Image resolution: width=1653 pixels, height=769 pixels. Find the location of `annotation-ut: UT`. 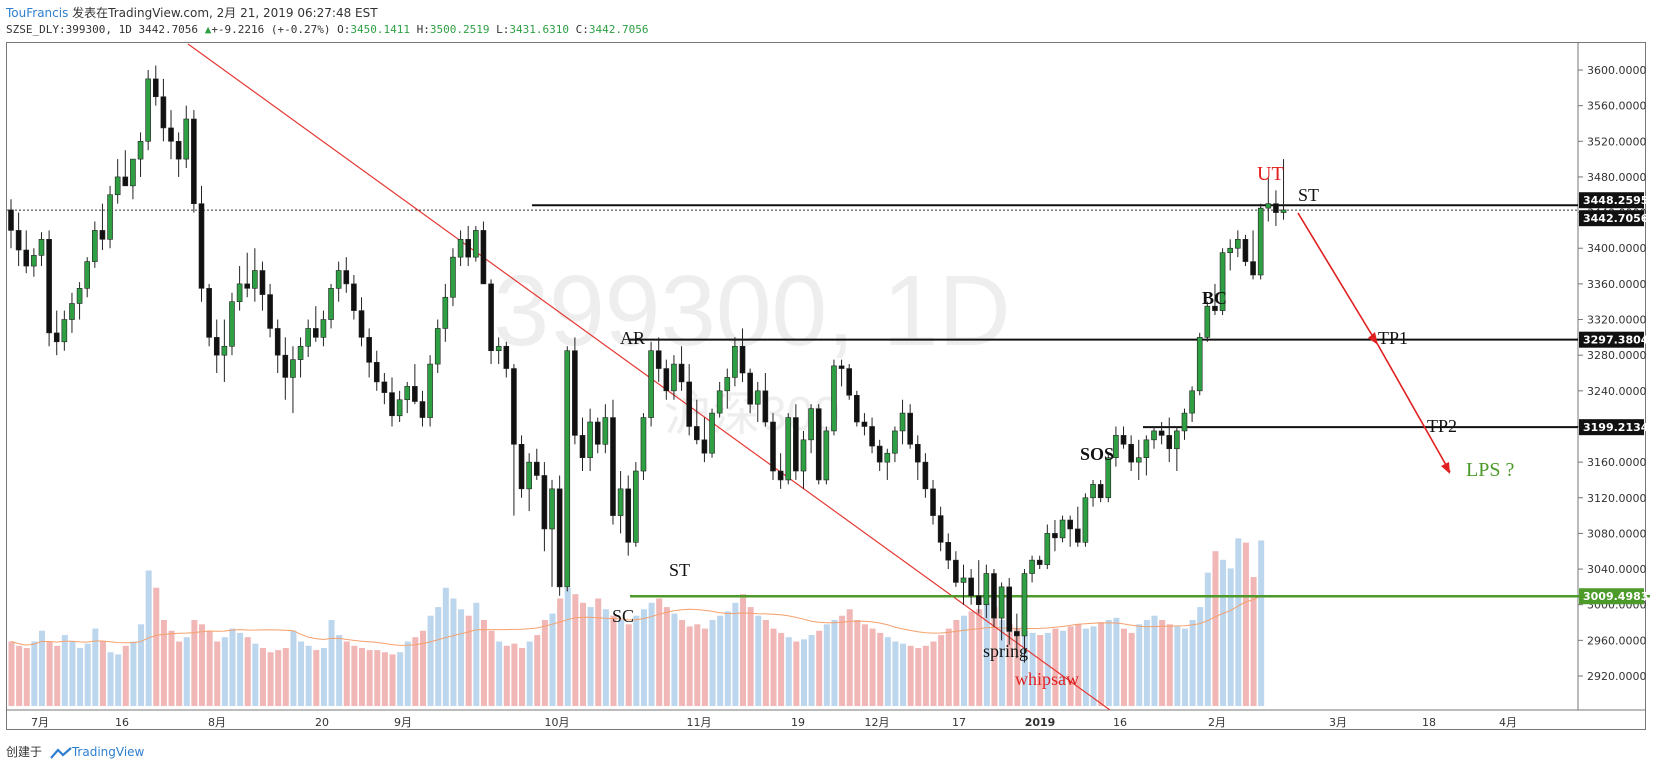

annotation-ut: UT is located at coordinates (1270, 174).